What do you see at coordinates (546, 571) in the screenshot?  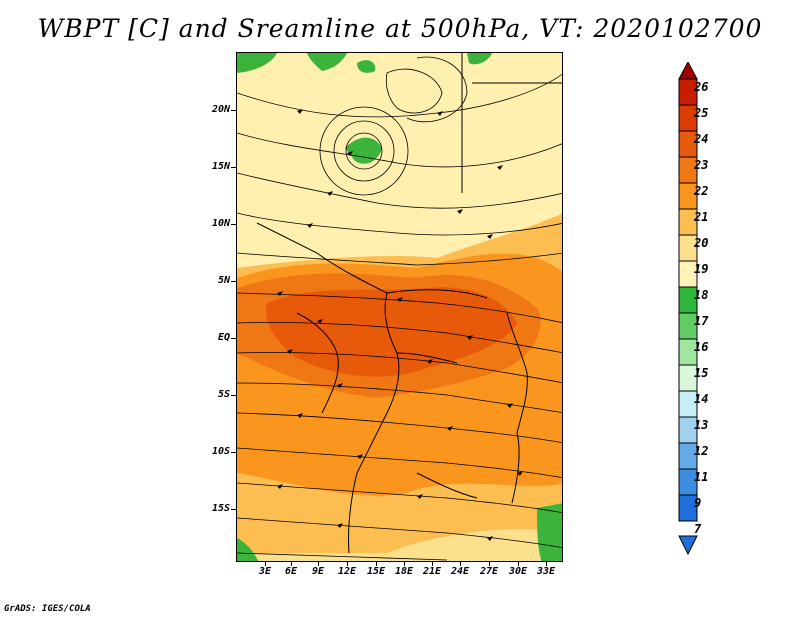 I see `lon-label: 33E` at bounding box center [546, 571].